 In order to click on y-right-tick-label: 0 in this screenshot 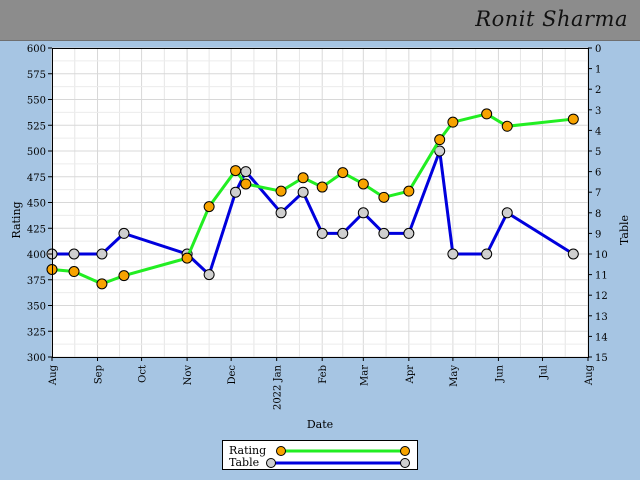, I will do `click(598, 49)`.